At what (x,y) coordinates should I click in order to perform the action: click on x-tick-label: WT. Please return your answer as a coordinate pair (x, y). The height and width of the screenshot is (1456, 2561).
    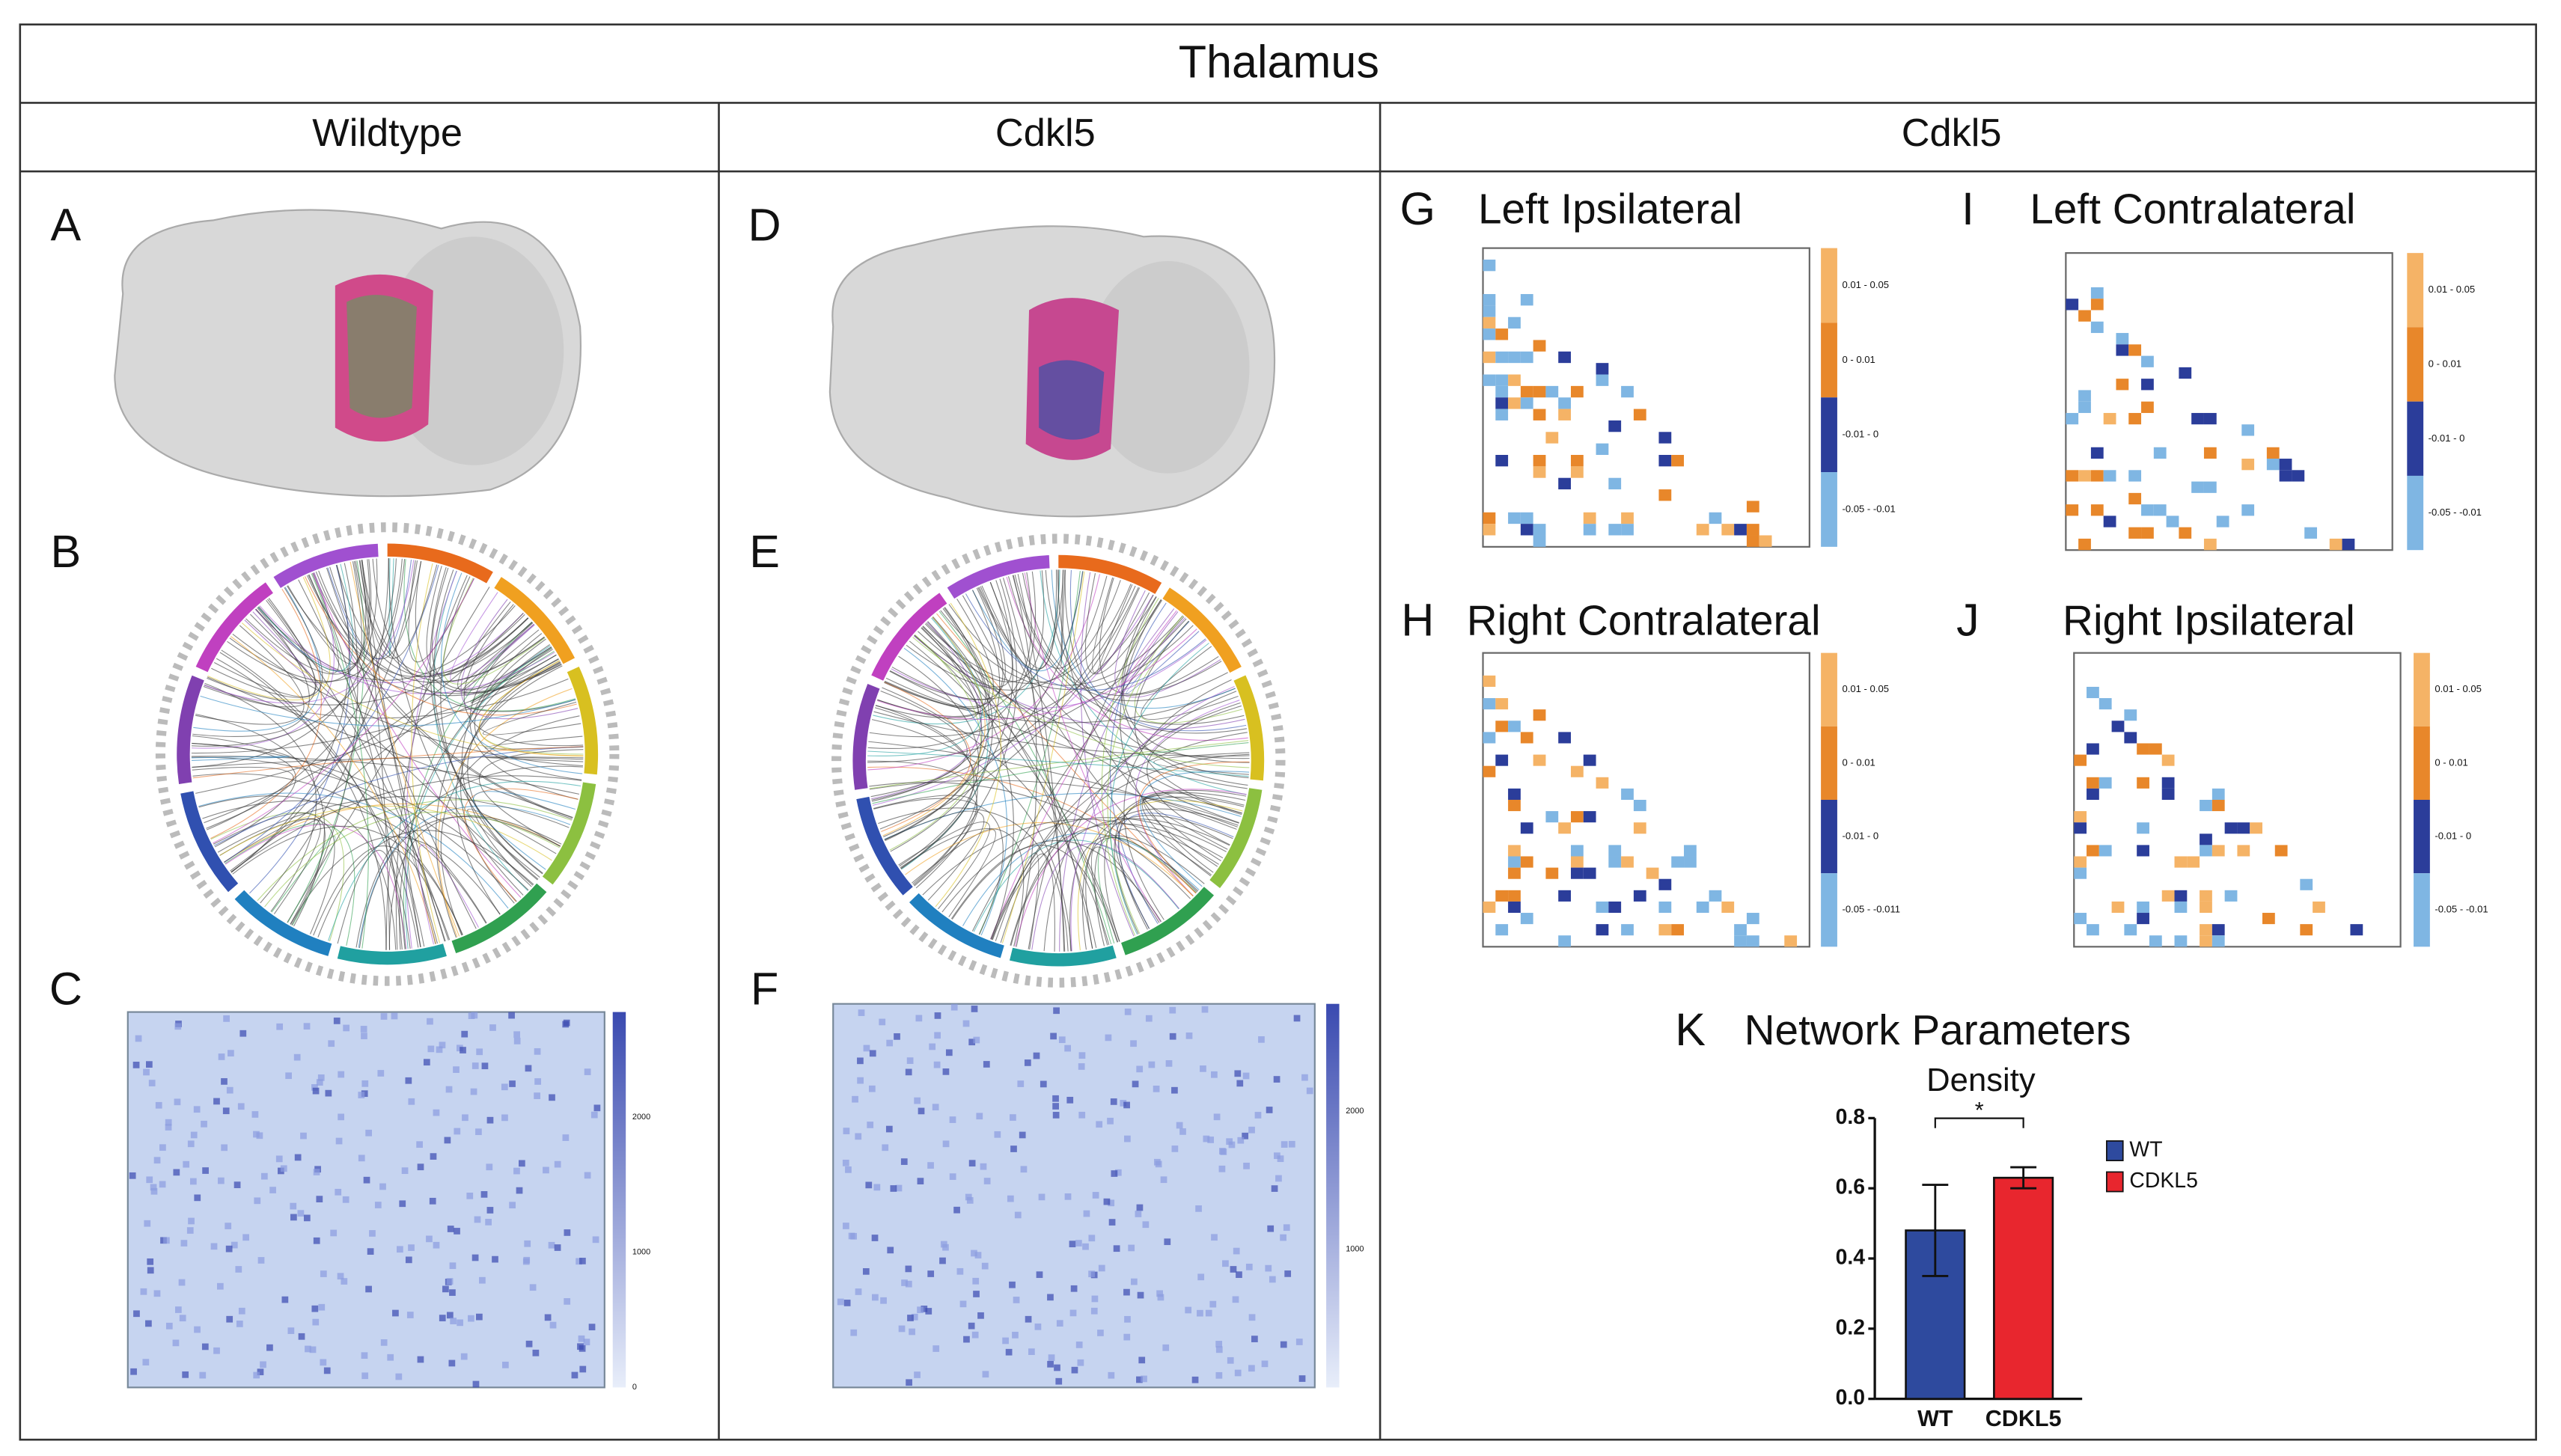
    Looking at the image, I should click on (1935, 1418).